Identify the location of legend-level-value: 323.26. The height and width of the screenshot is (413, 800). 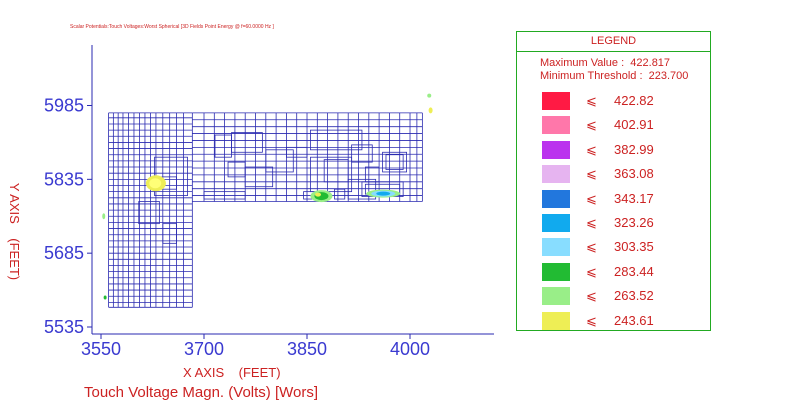
(634, 222).